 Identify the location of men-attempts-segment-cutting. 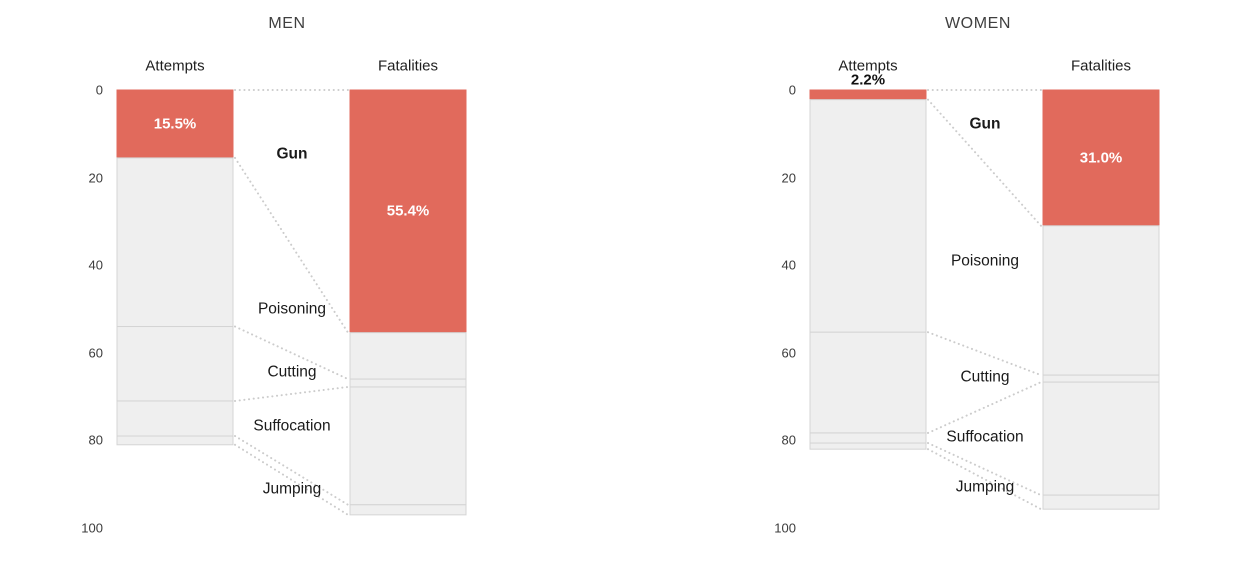
(175, 364).